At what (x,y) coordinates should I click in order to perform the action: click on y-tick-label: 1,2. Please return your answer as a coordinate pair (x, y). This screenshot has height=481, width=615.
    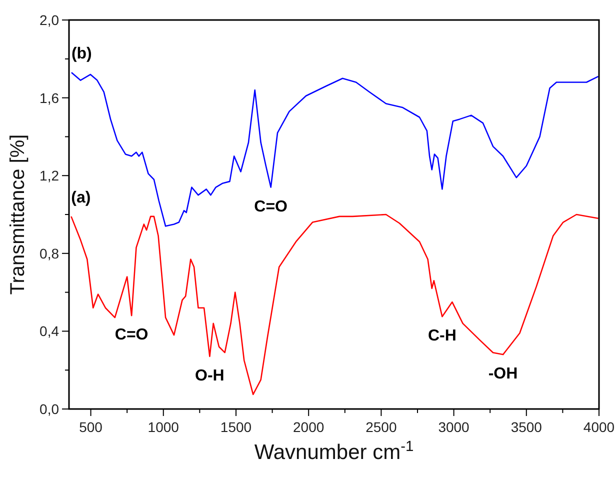
    Looking at the image, I should click on (50, 176).